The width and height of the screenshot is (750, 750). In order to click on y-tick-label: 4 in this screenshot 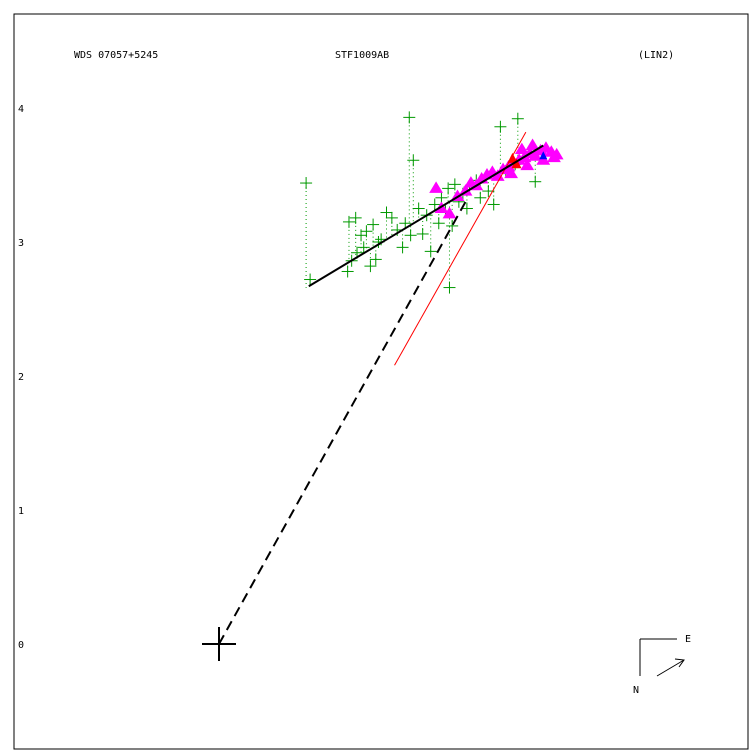, I will do `click(21, 109)`.